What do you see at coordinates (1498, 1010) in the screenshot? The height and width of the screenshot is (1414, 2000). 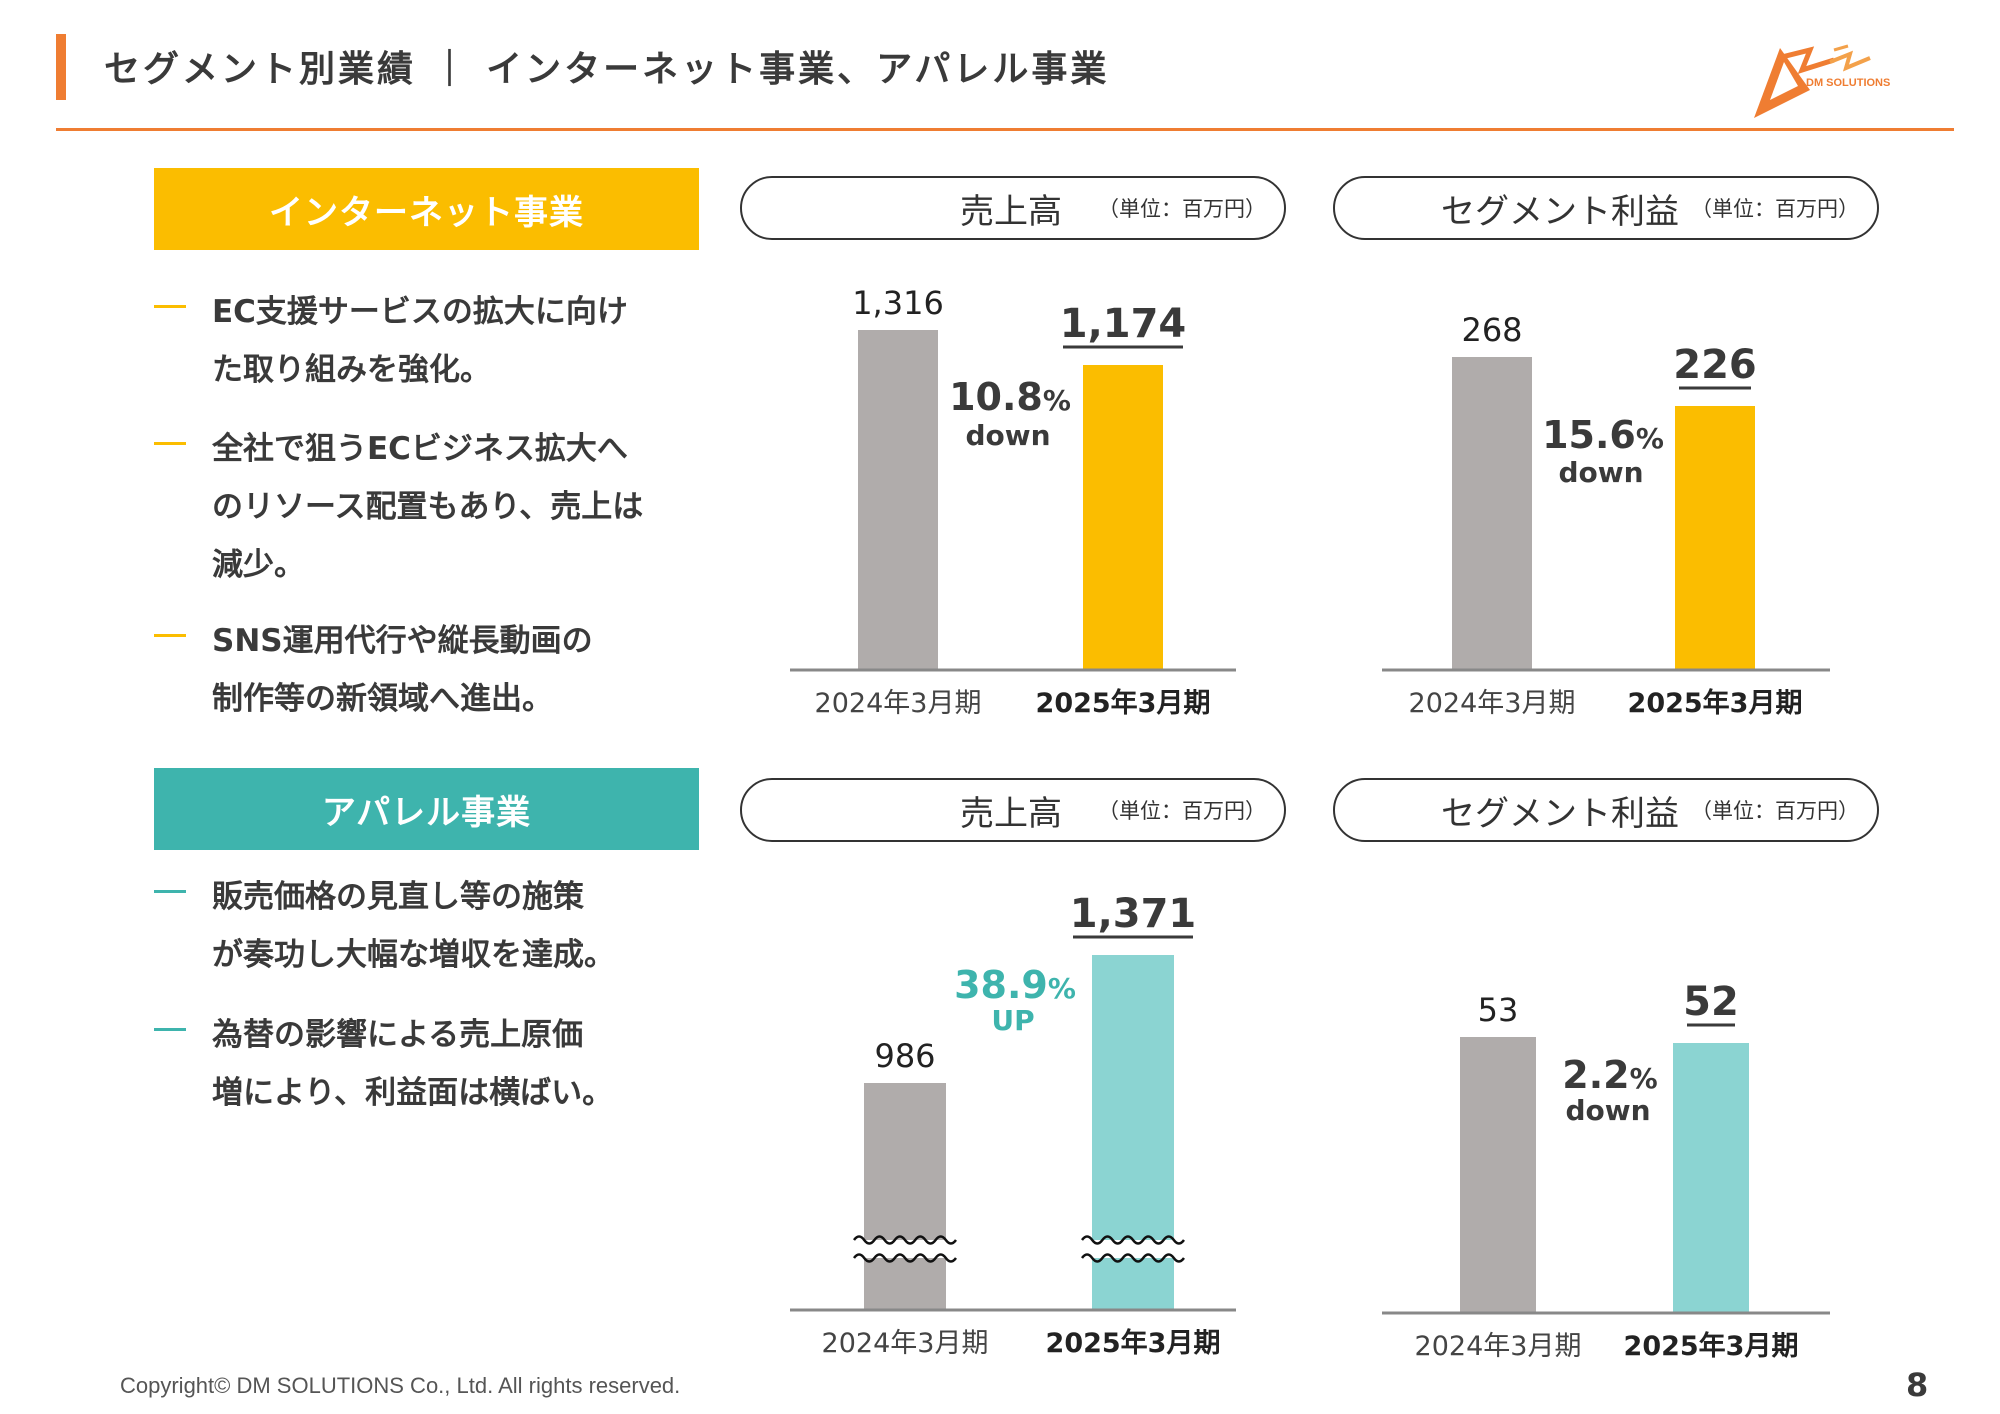 I see `value-label: 53` at bounding box center [1498, 1010].